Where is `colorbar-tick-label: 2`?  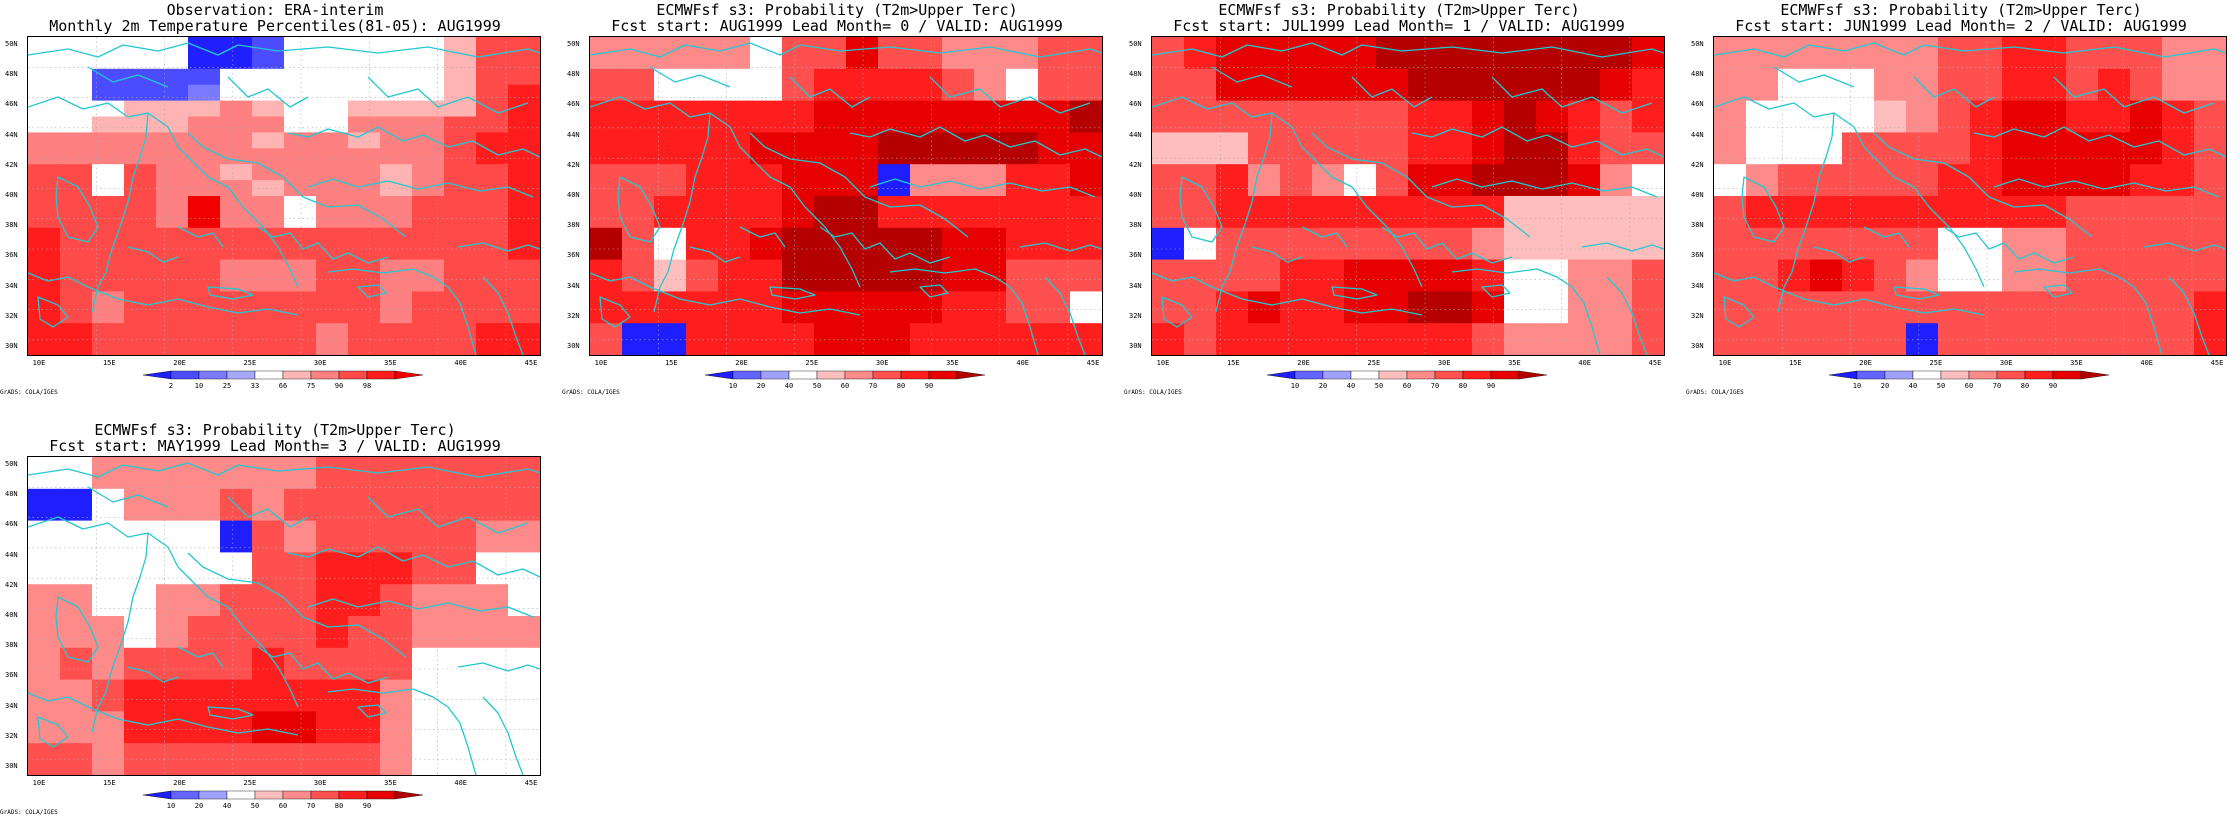 colorbar-tick-label: 2 is located at coordinates (171, 386).